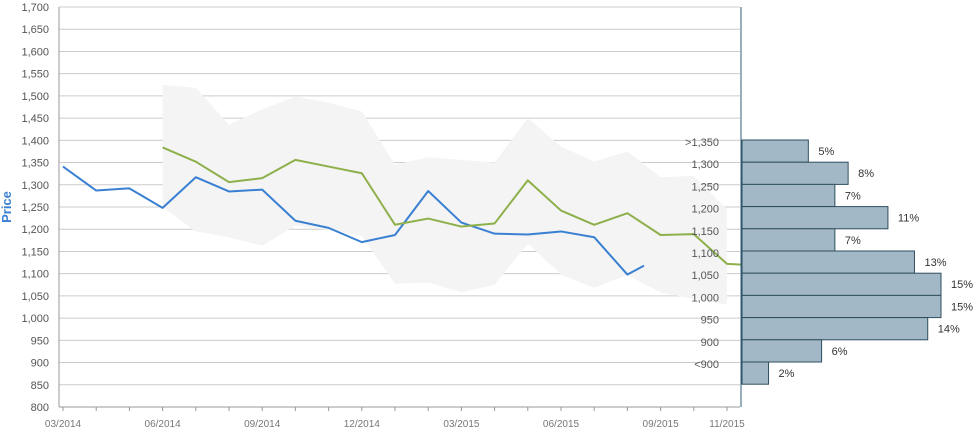  What do you see at coordinates (461, 424) in the screenshot?
I see `x-tick-label: 03/2015` at bounding box center [461, 424].